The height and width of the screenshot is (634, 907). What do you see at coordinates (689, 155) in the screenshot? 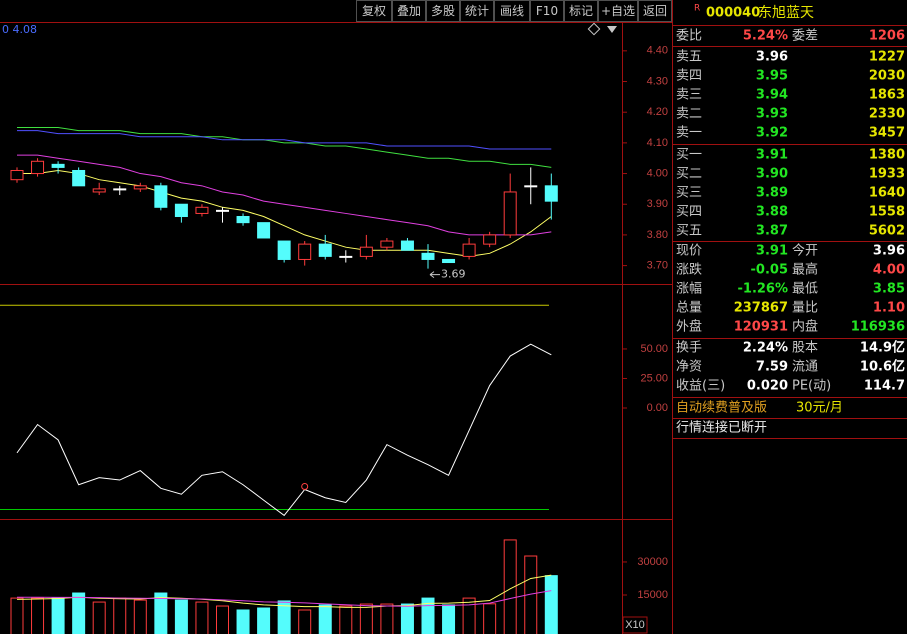
I see `book-label: 买一` at bounding box center [689, 155].